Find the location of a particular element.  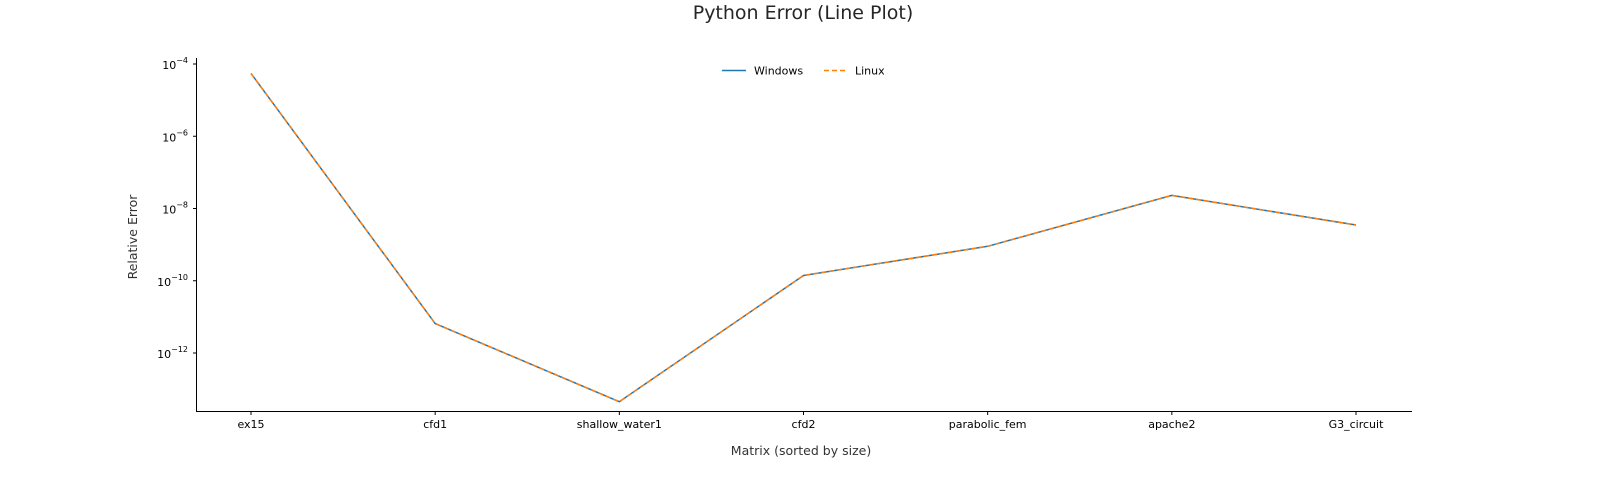

y-ticks: 10⁻⁴ 10⁻⁶ 10⁻⁸ 10⁻¹⁰ 10⁻¹² is located at coordinates (176, 208).